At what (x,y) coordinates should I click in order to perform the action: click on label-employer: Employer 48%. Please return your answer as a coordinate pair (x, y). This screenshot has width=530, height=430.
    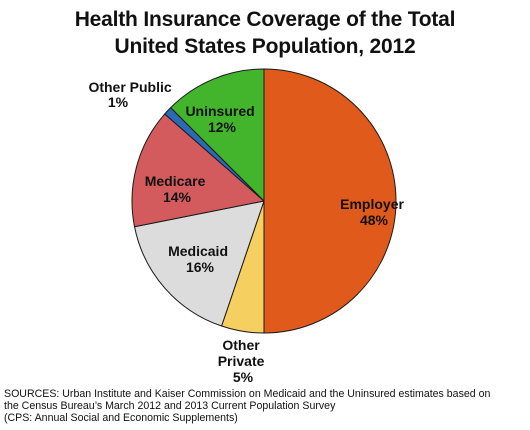
    Looking at the image, I should click on (374, 212).